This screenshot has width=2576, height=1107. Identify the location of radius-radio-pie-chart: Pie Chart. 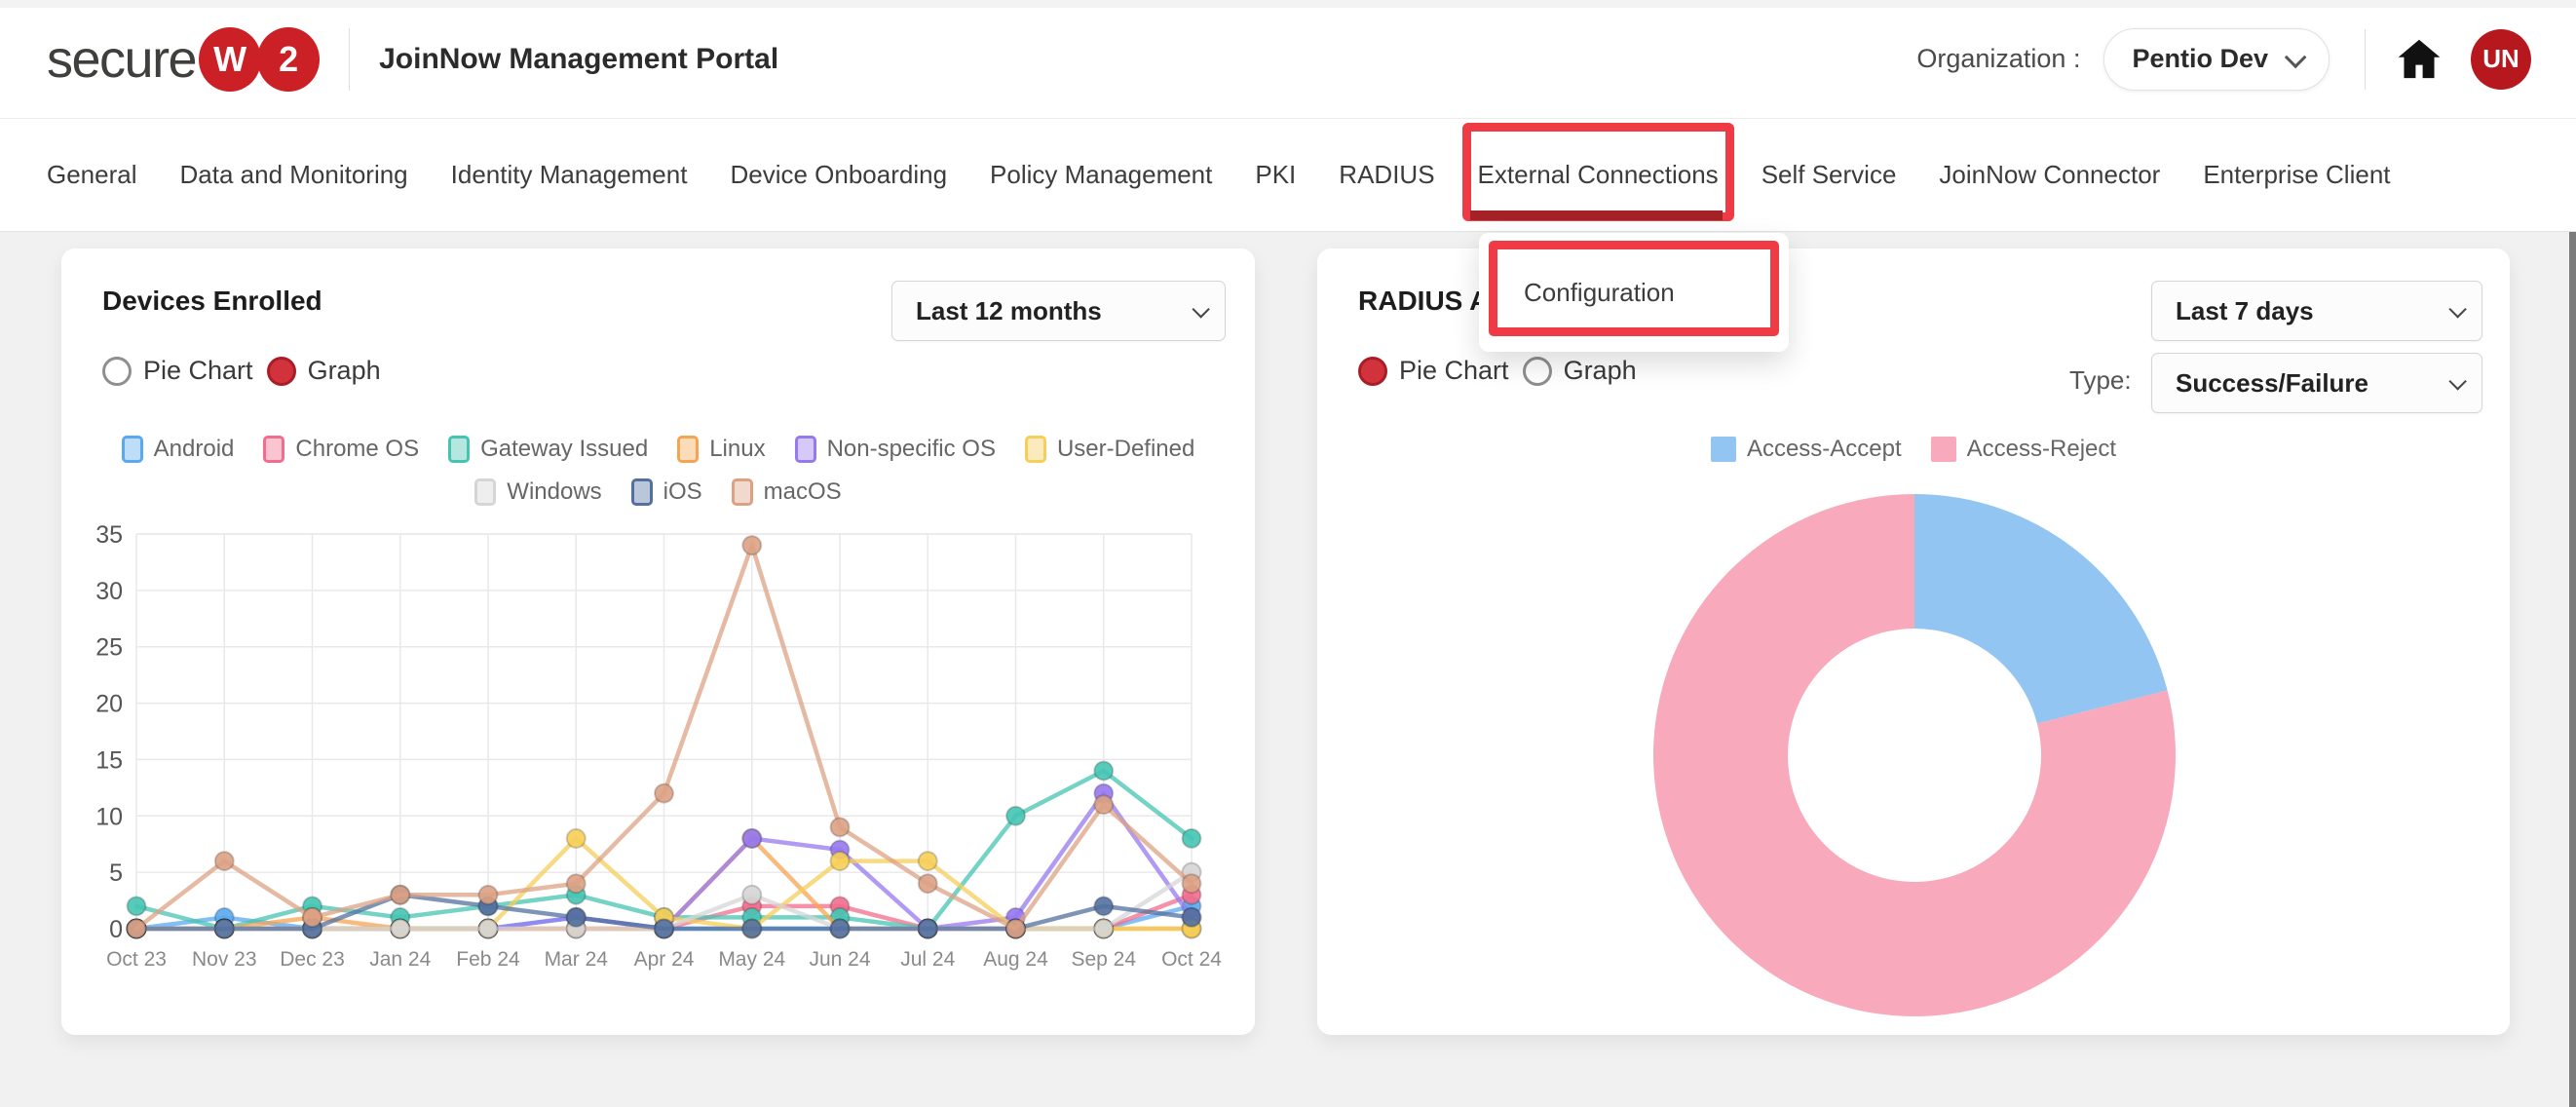
(1433, 371).